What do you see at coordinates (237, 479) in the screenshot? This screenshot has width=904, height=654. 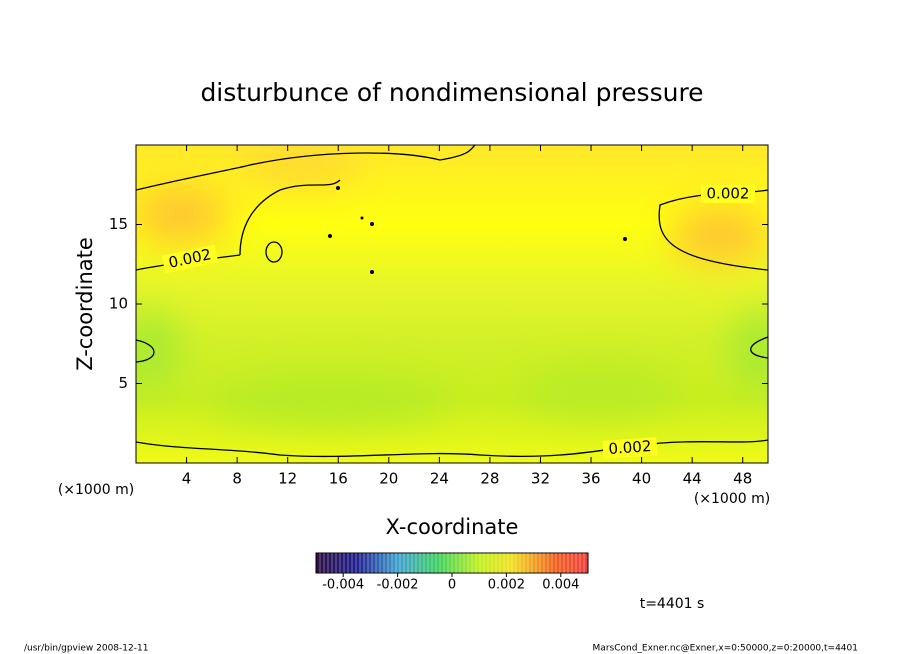 I see `x-tick-label: 8` at bounding box center [237, 479].